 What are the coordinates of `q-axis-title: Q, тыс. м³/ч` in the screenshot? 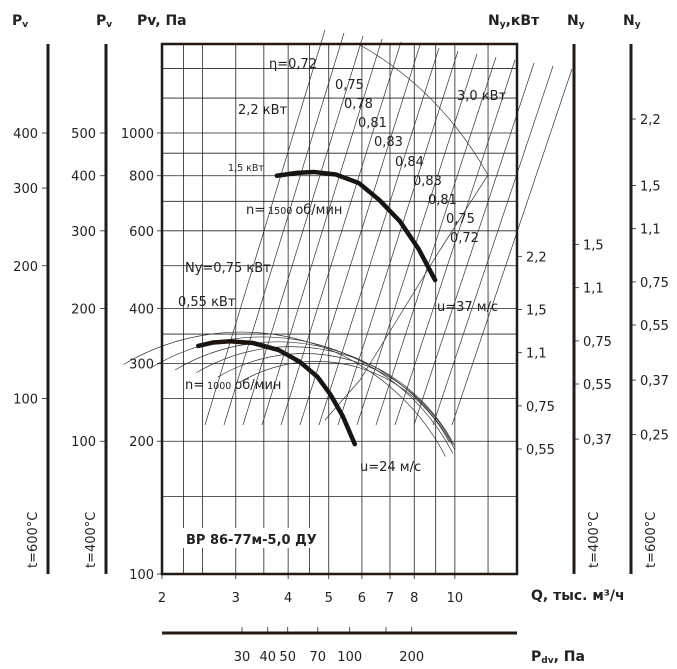 It's located at (578, 596).